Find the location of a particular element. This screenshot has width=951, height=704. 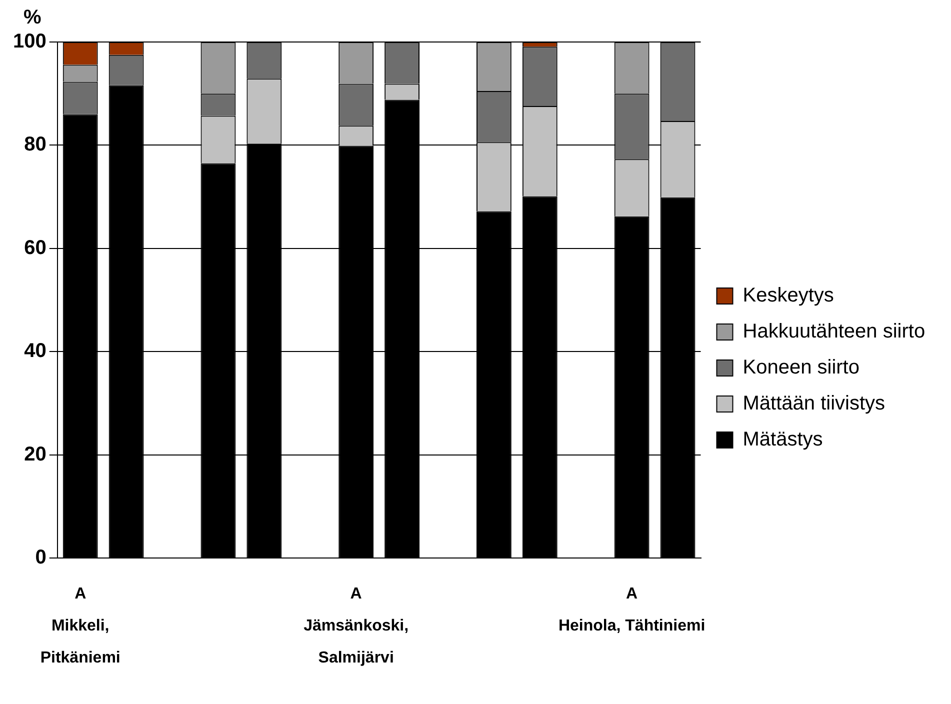

x-tick-label: A Heinola, Tähtiniemi is located at coordinates (632, 609).